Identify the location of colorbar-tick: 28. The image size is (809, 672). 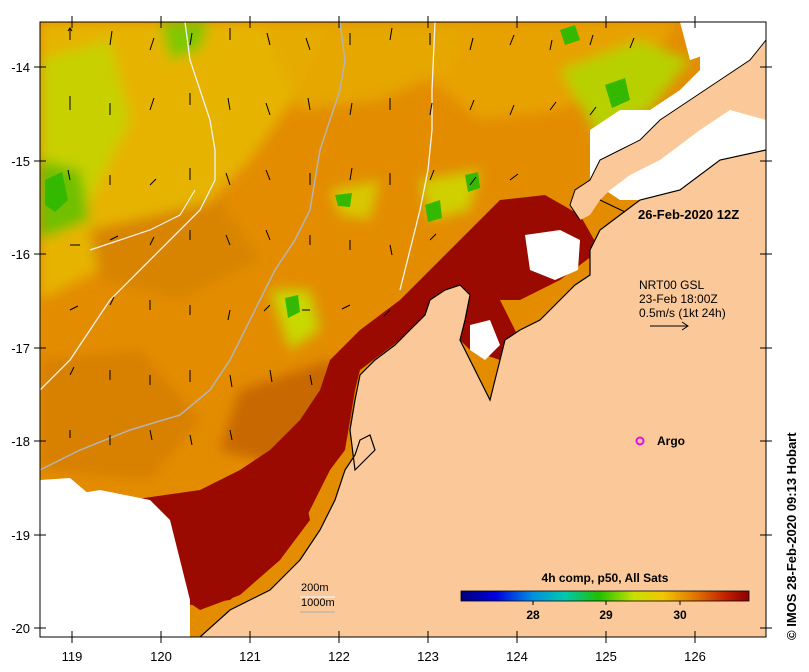
(533, 615).